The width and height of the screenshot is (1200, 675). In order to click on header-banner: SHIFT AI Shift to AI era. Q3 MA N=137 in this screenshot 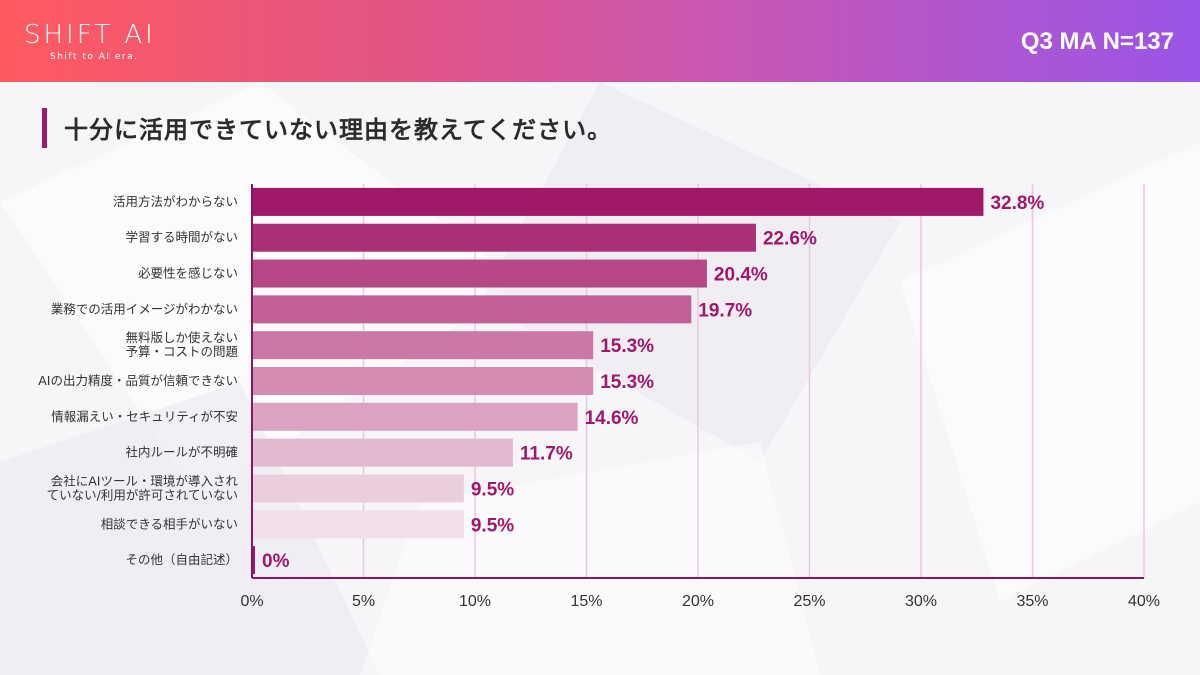, I will do `click(600, 41)`.